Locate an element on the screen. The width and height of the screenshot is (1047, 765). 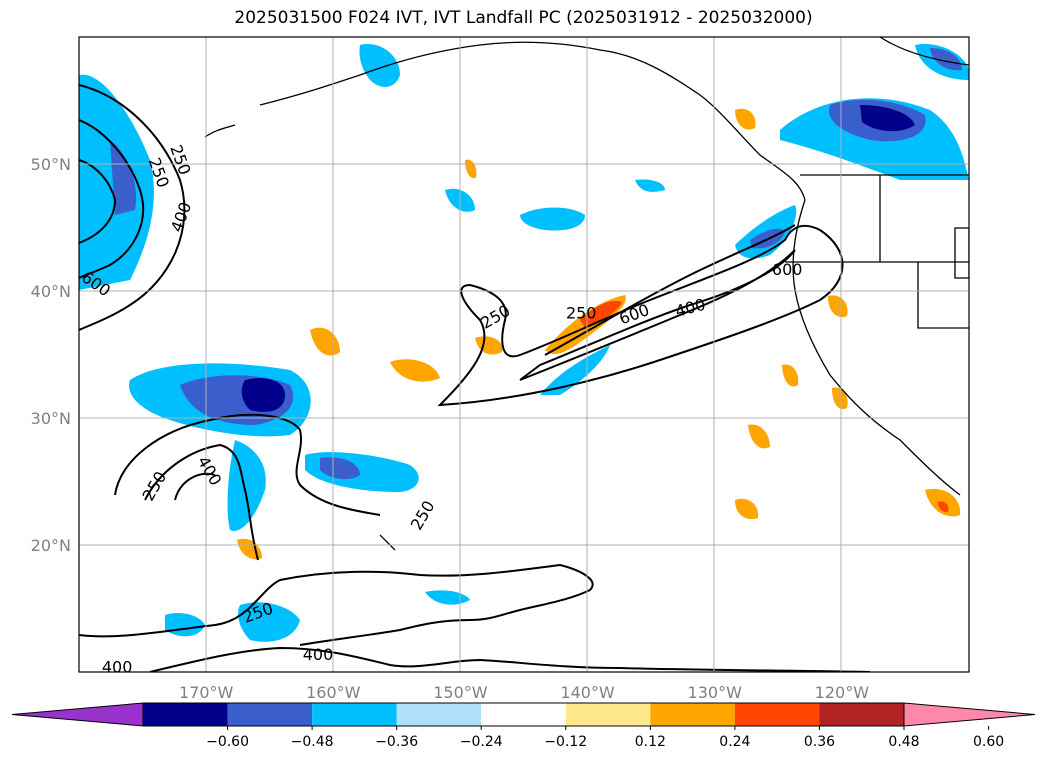
lon-tick-label: 120°W is located at coordinates (842, 692).